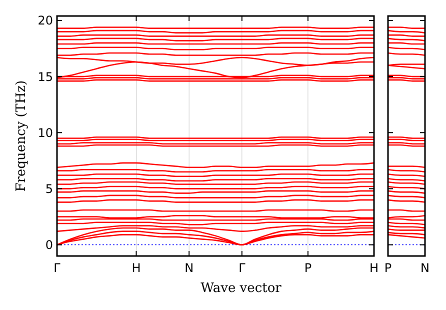 The image size is (446, 310). What do you see at coordinates (45, 77) in the screenshot?
I see `y-tick-label: 15` at bounding box center [45, 77].